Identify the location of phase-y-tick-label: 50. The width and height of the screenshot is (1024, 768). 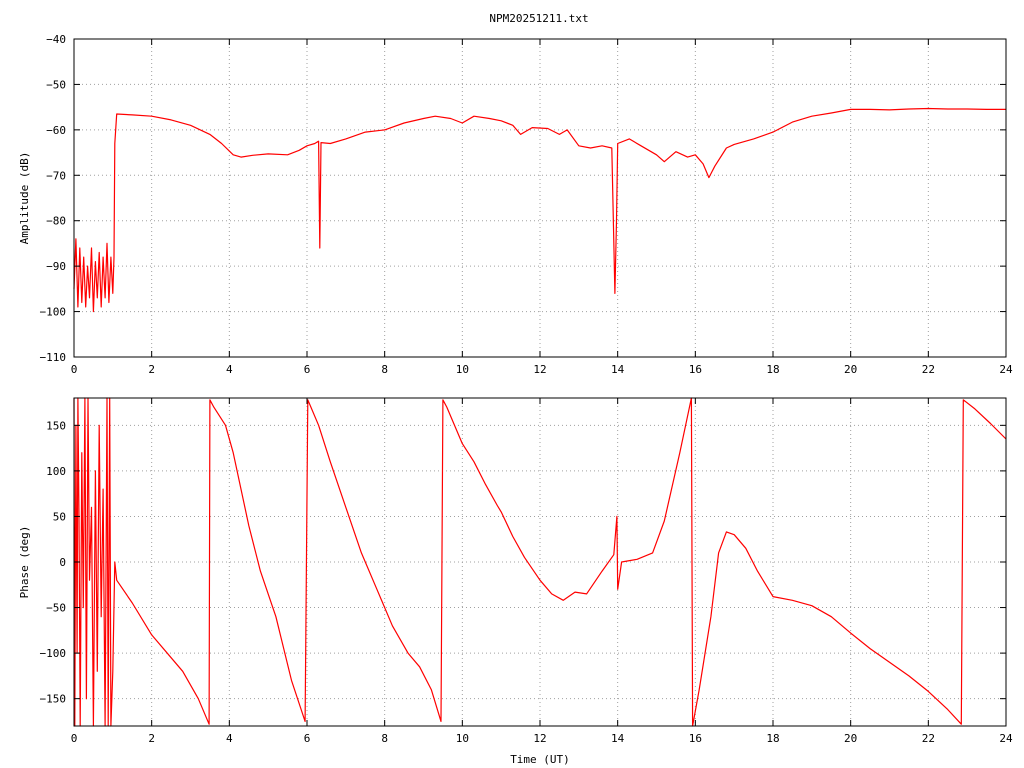
(59, 516).